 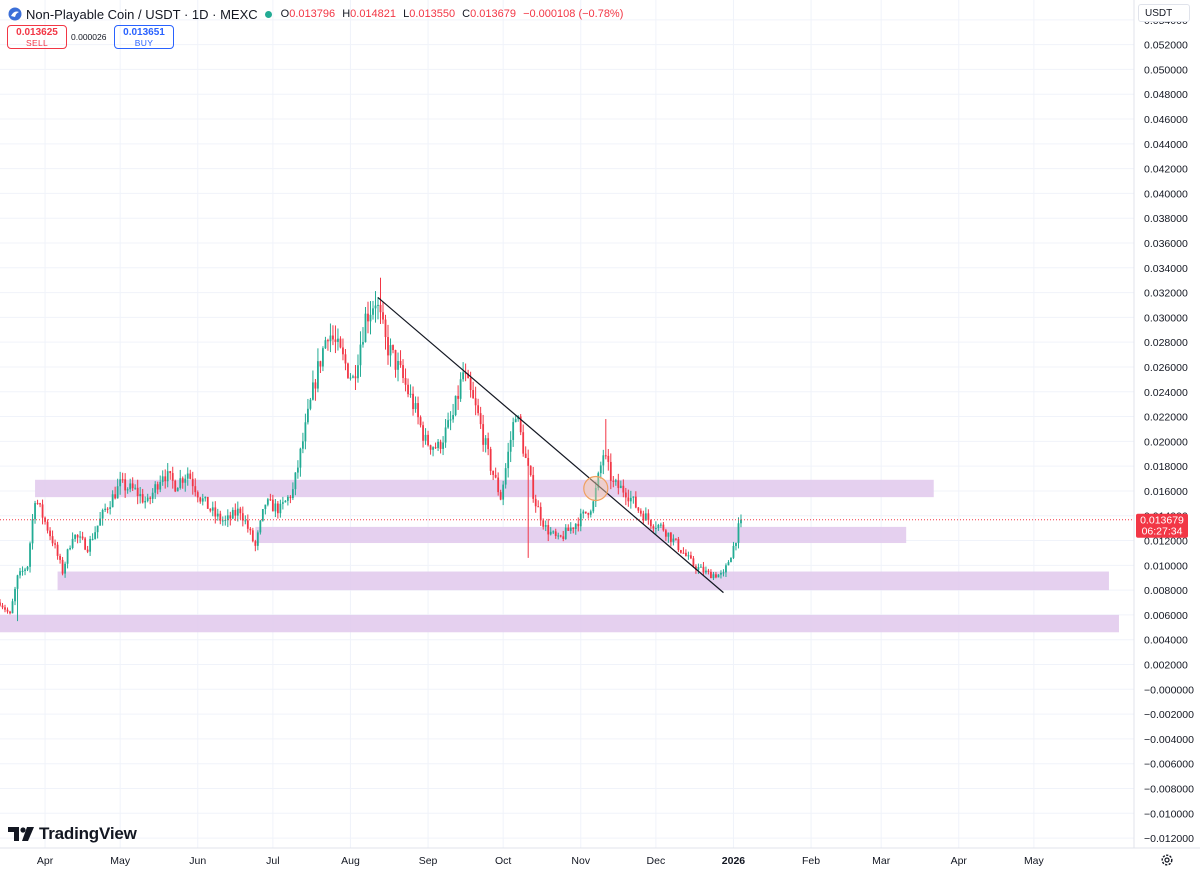 I want to click on spread-value: 0.000026, so click(x=89, y=37).